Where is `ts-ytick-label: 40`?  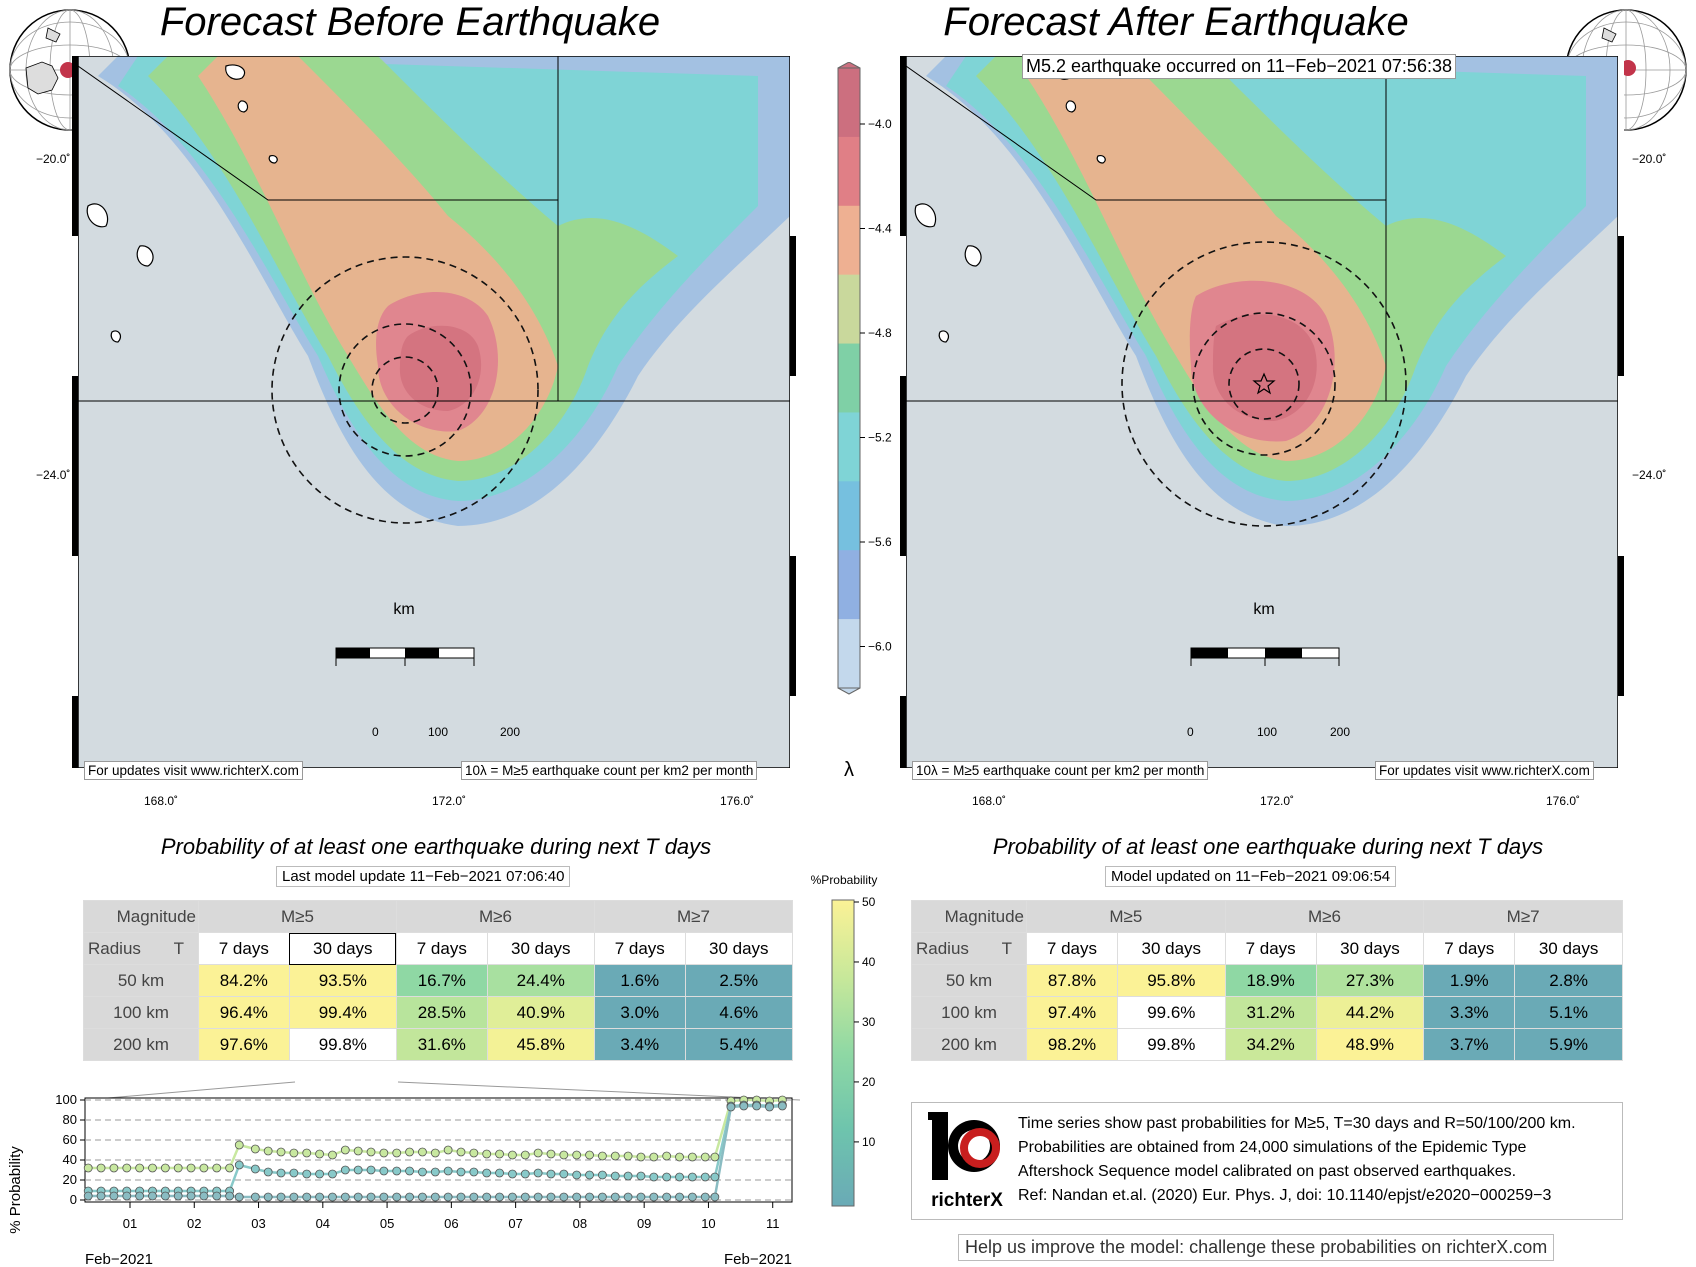
ts-ytick-label: 40 is located at coordinates (70, 1159).